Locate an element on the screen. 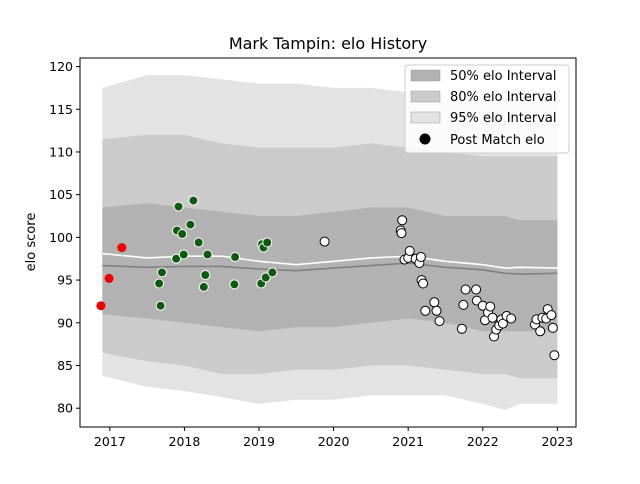  y-tick-label: 110 is located at coordinates (61, 151).